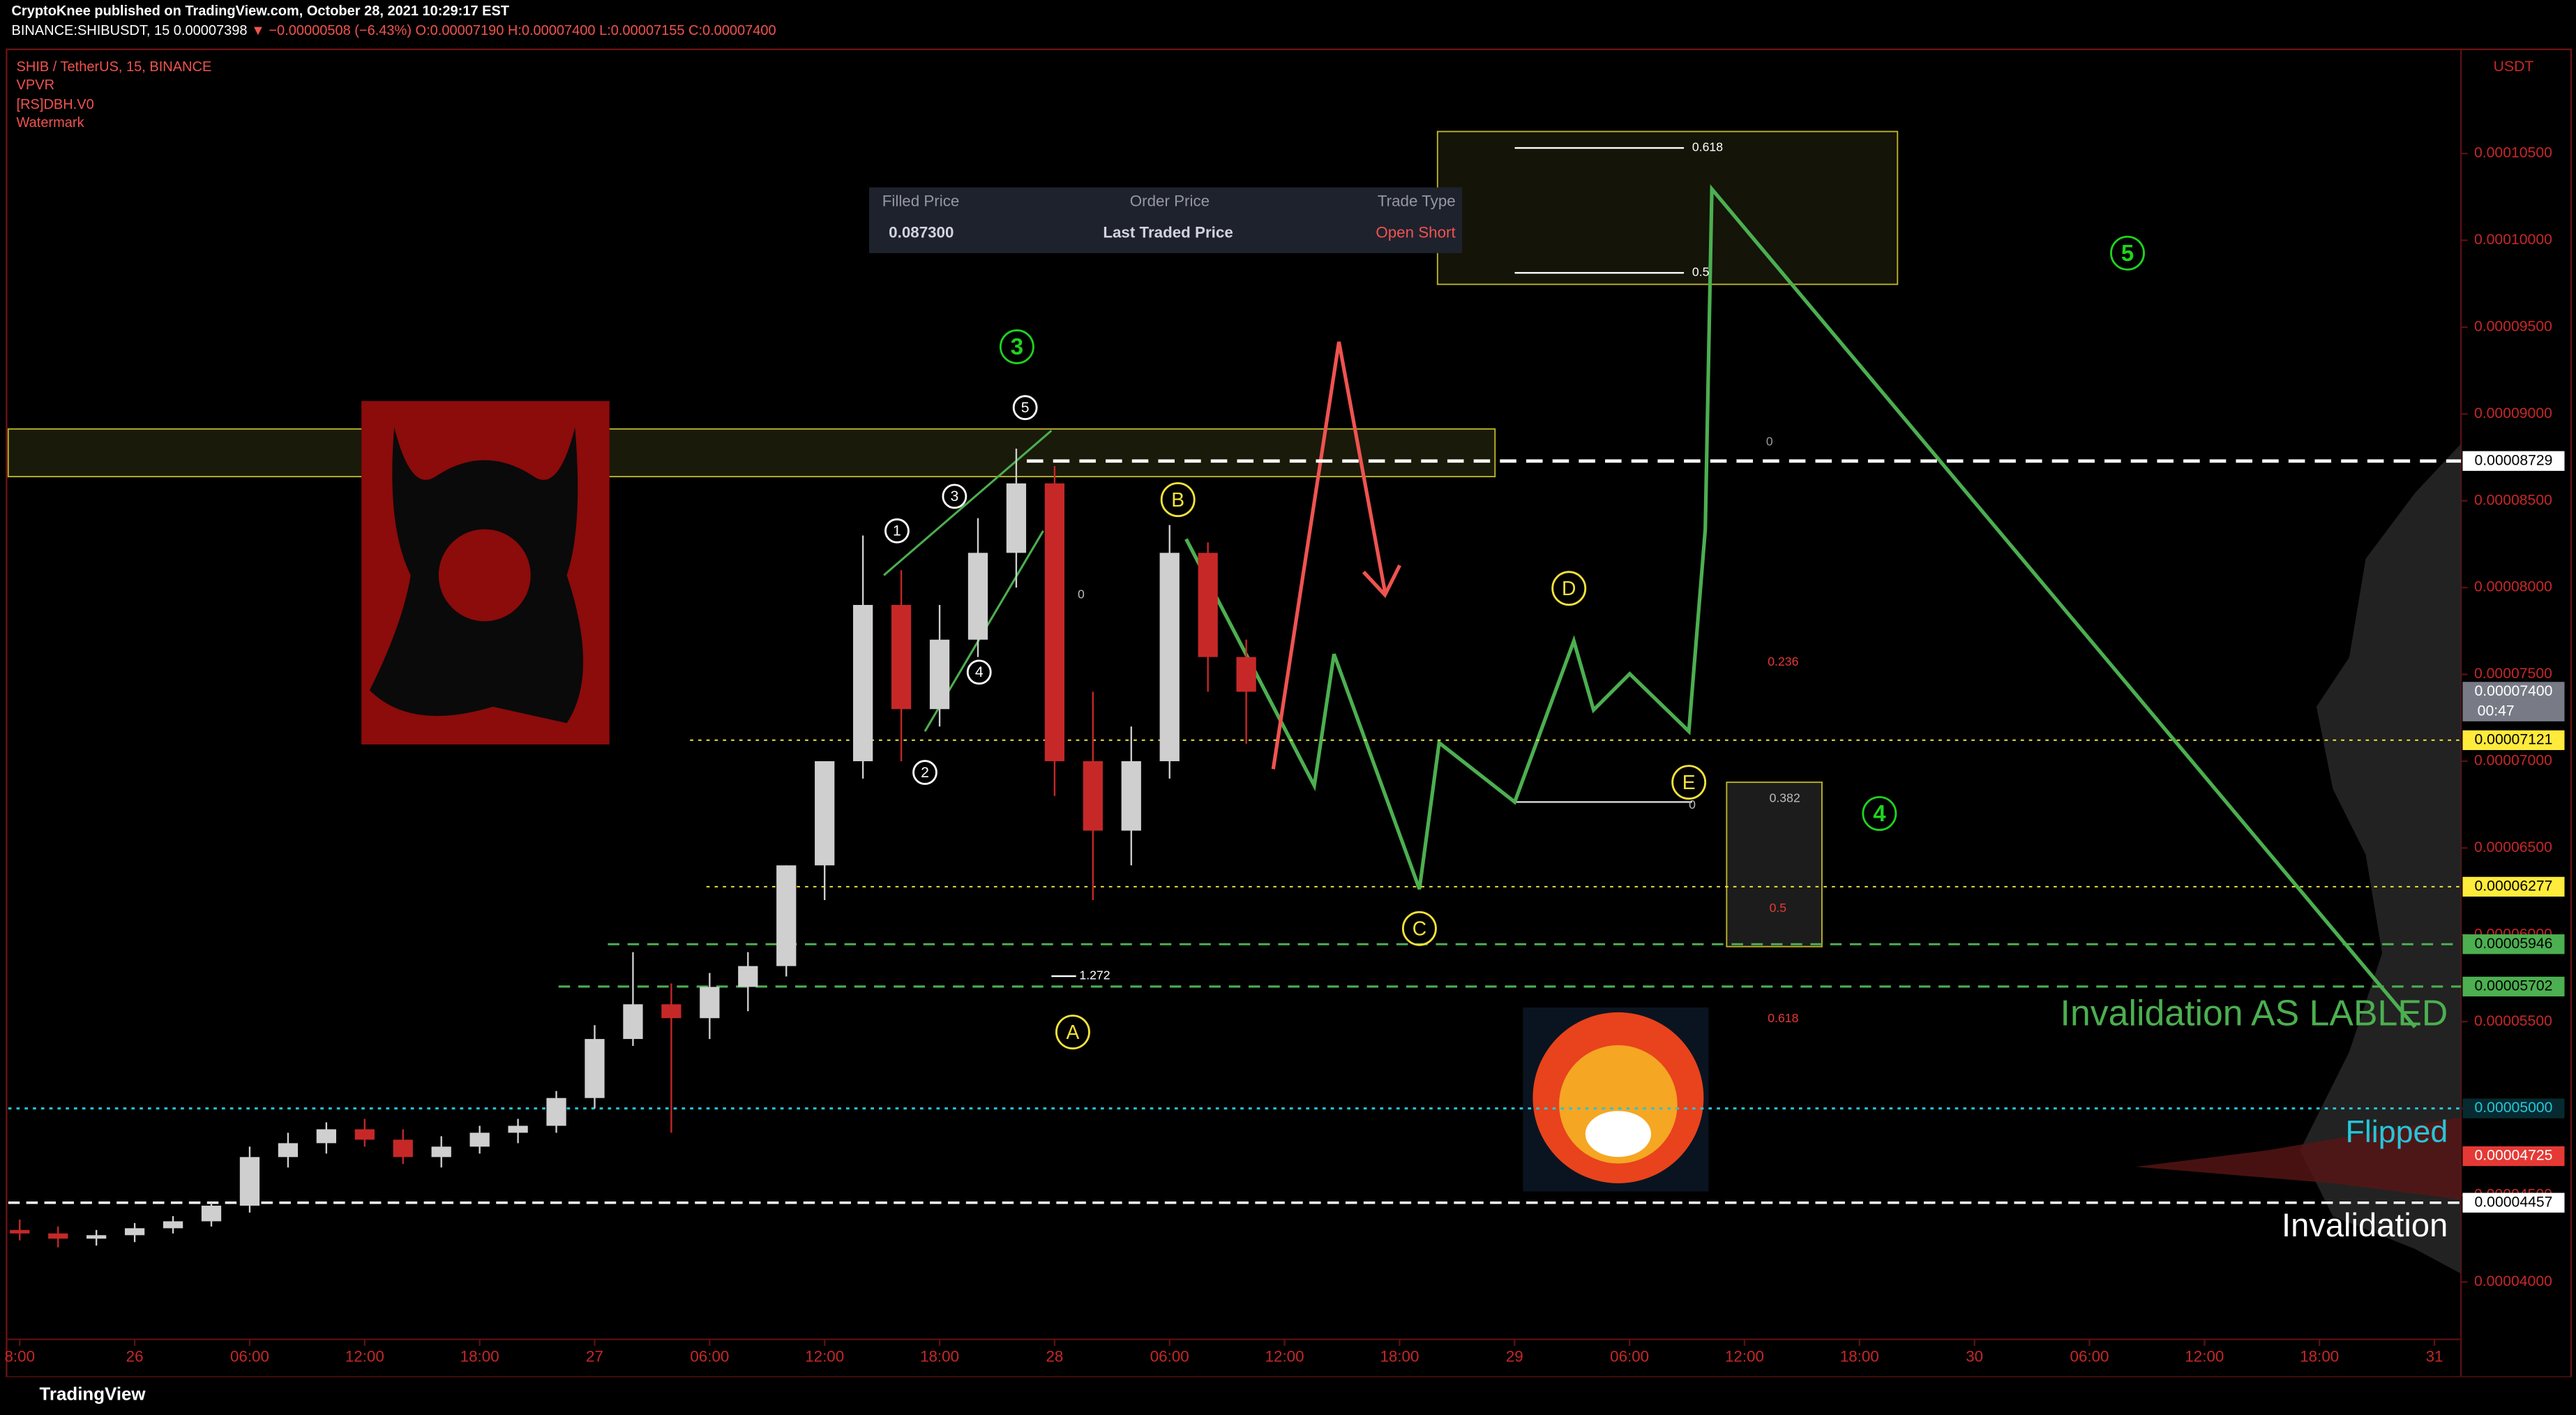 This screenshot has width=2576, height=1415. I want to click on wave-label: 2, so click(925, 773).